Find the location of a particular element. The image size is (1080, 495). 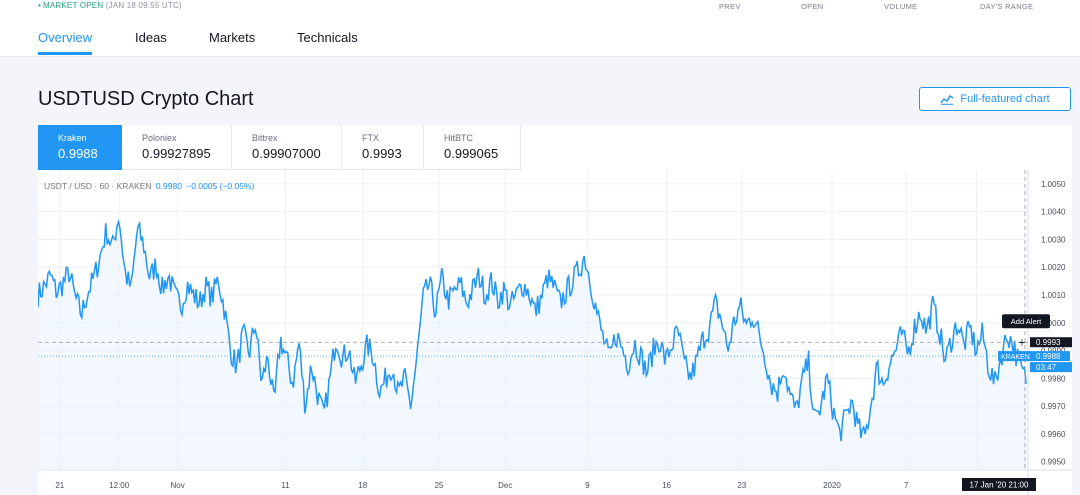

exchange-name: HitBTC is located at coordinates (458, 138).